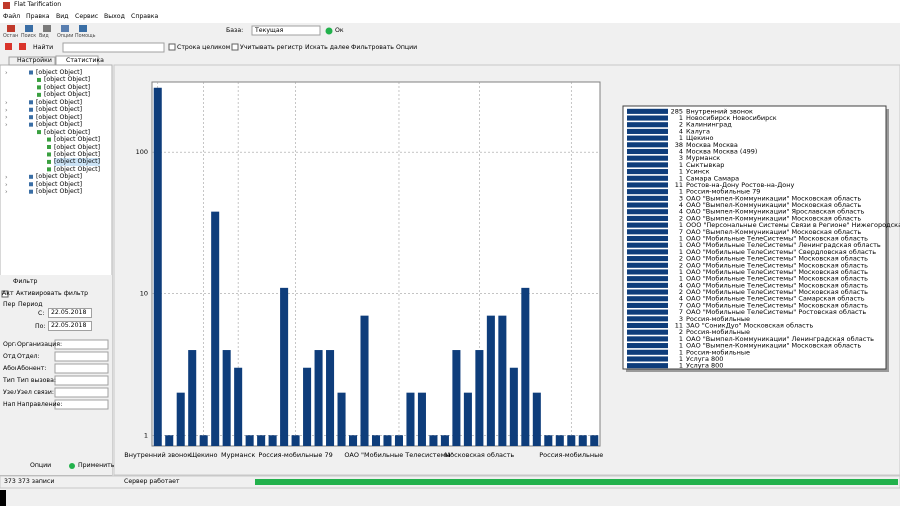  Describe the element at coordinates (681, 305) in the screenshot. I see `legend-value: 7` at that location.